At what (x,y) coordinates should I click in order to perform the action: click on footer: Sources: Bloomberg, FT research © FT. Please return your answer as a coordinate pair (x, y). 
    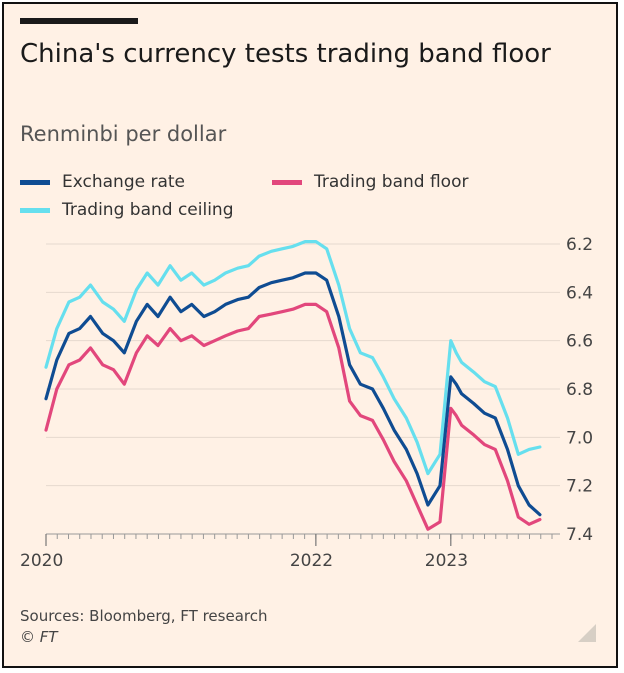
    Looking at the image, I should click on (143, 627).